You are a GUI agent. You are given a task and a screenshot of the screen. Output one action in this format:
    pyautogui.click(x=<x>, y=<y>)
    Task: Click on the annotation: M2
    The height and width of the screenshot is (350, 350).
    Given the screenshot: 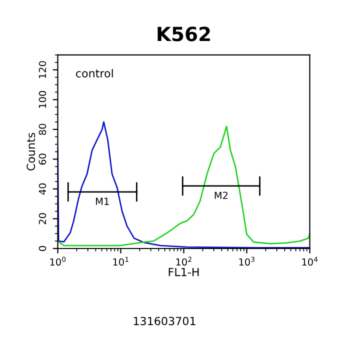 What is the action you would take?
    pyautogui.click(x=221, y=195)
    